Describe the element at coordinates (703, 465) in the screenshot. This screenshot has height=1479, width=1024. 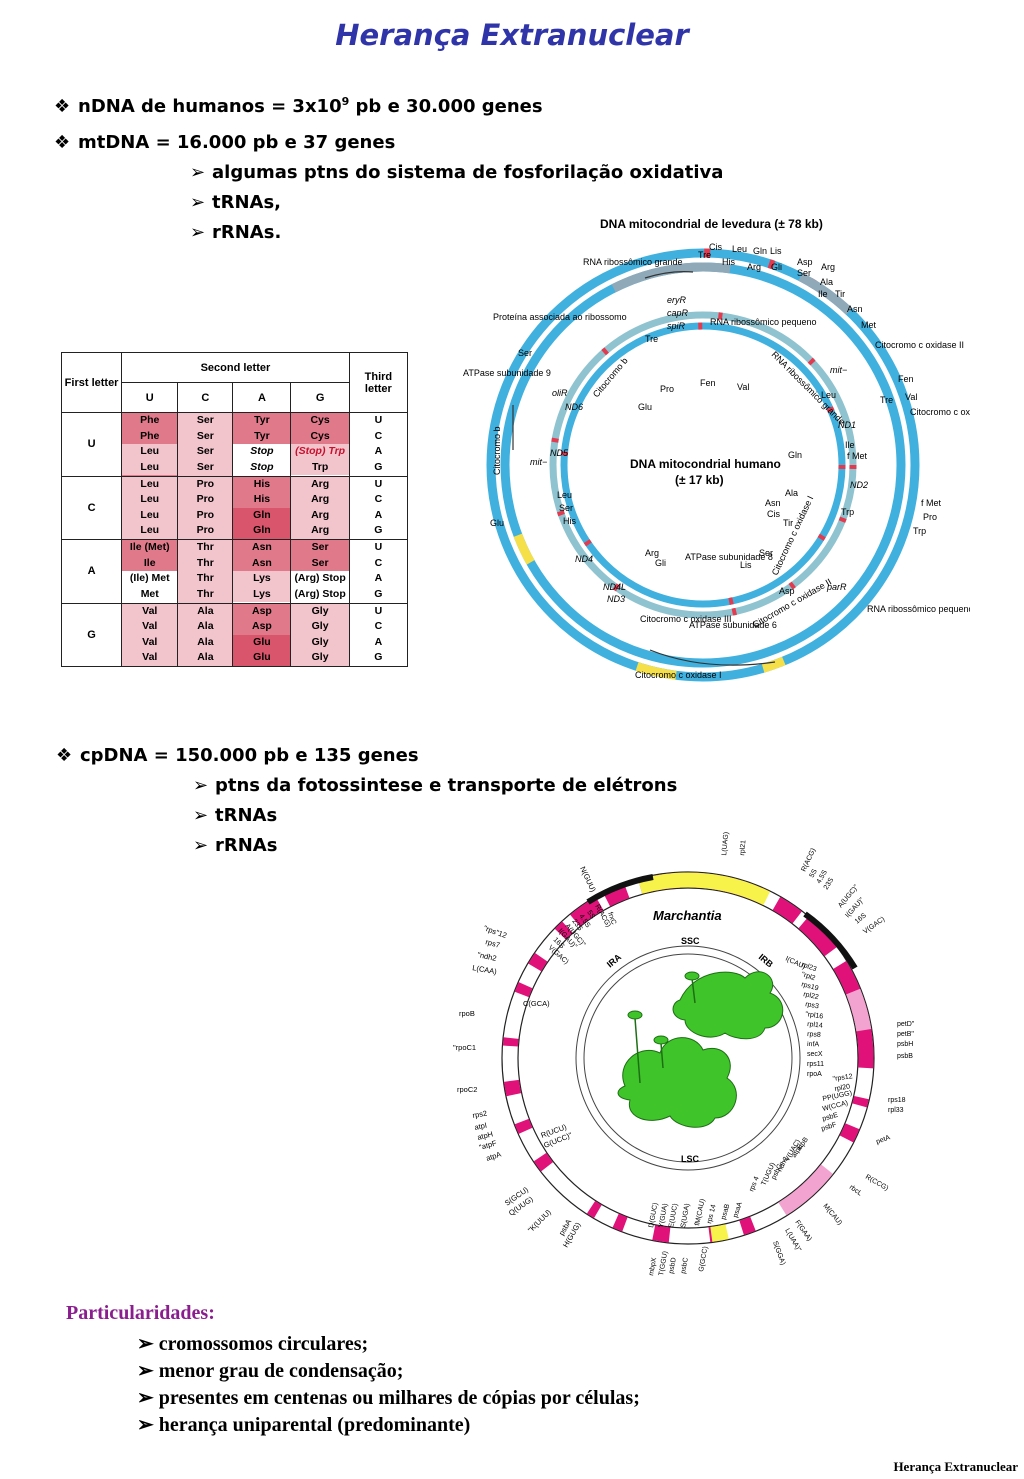
I see `human-trna-marks` at that location.